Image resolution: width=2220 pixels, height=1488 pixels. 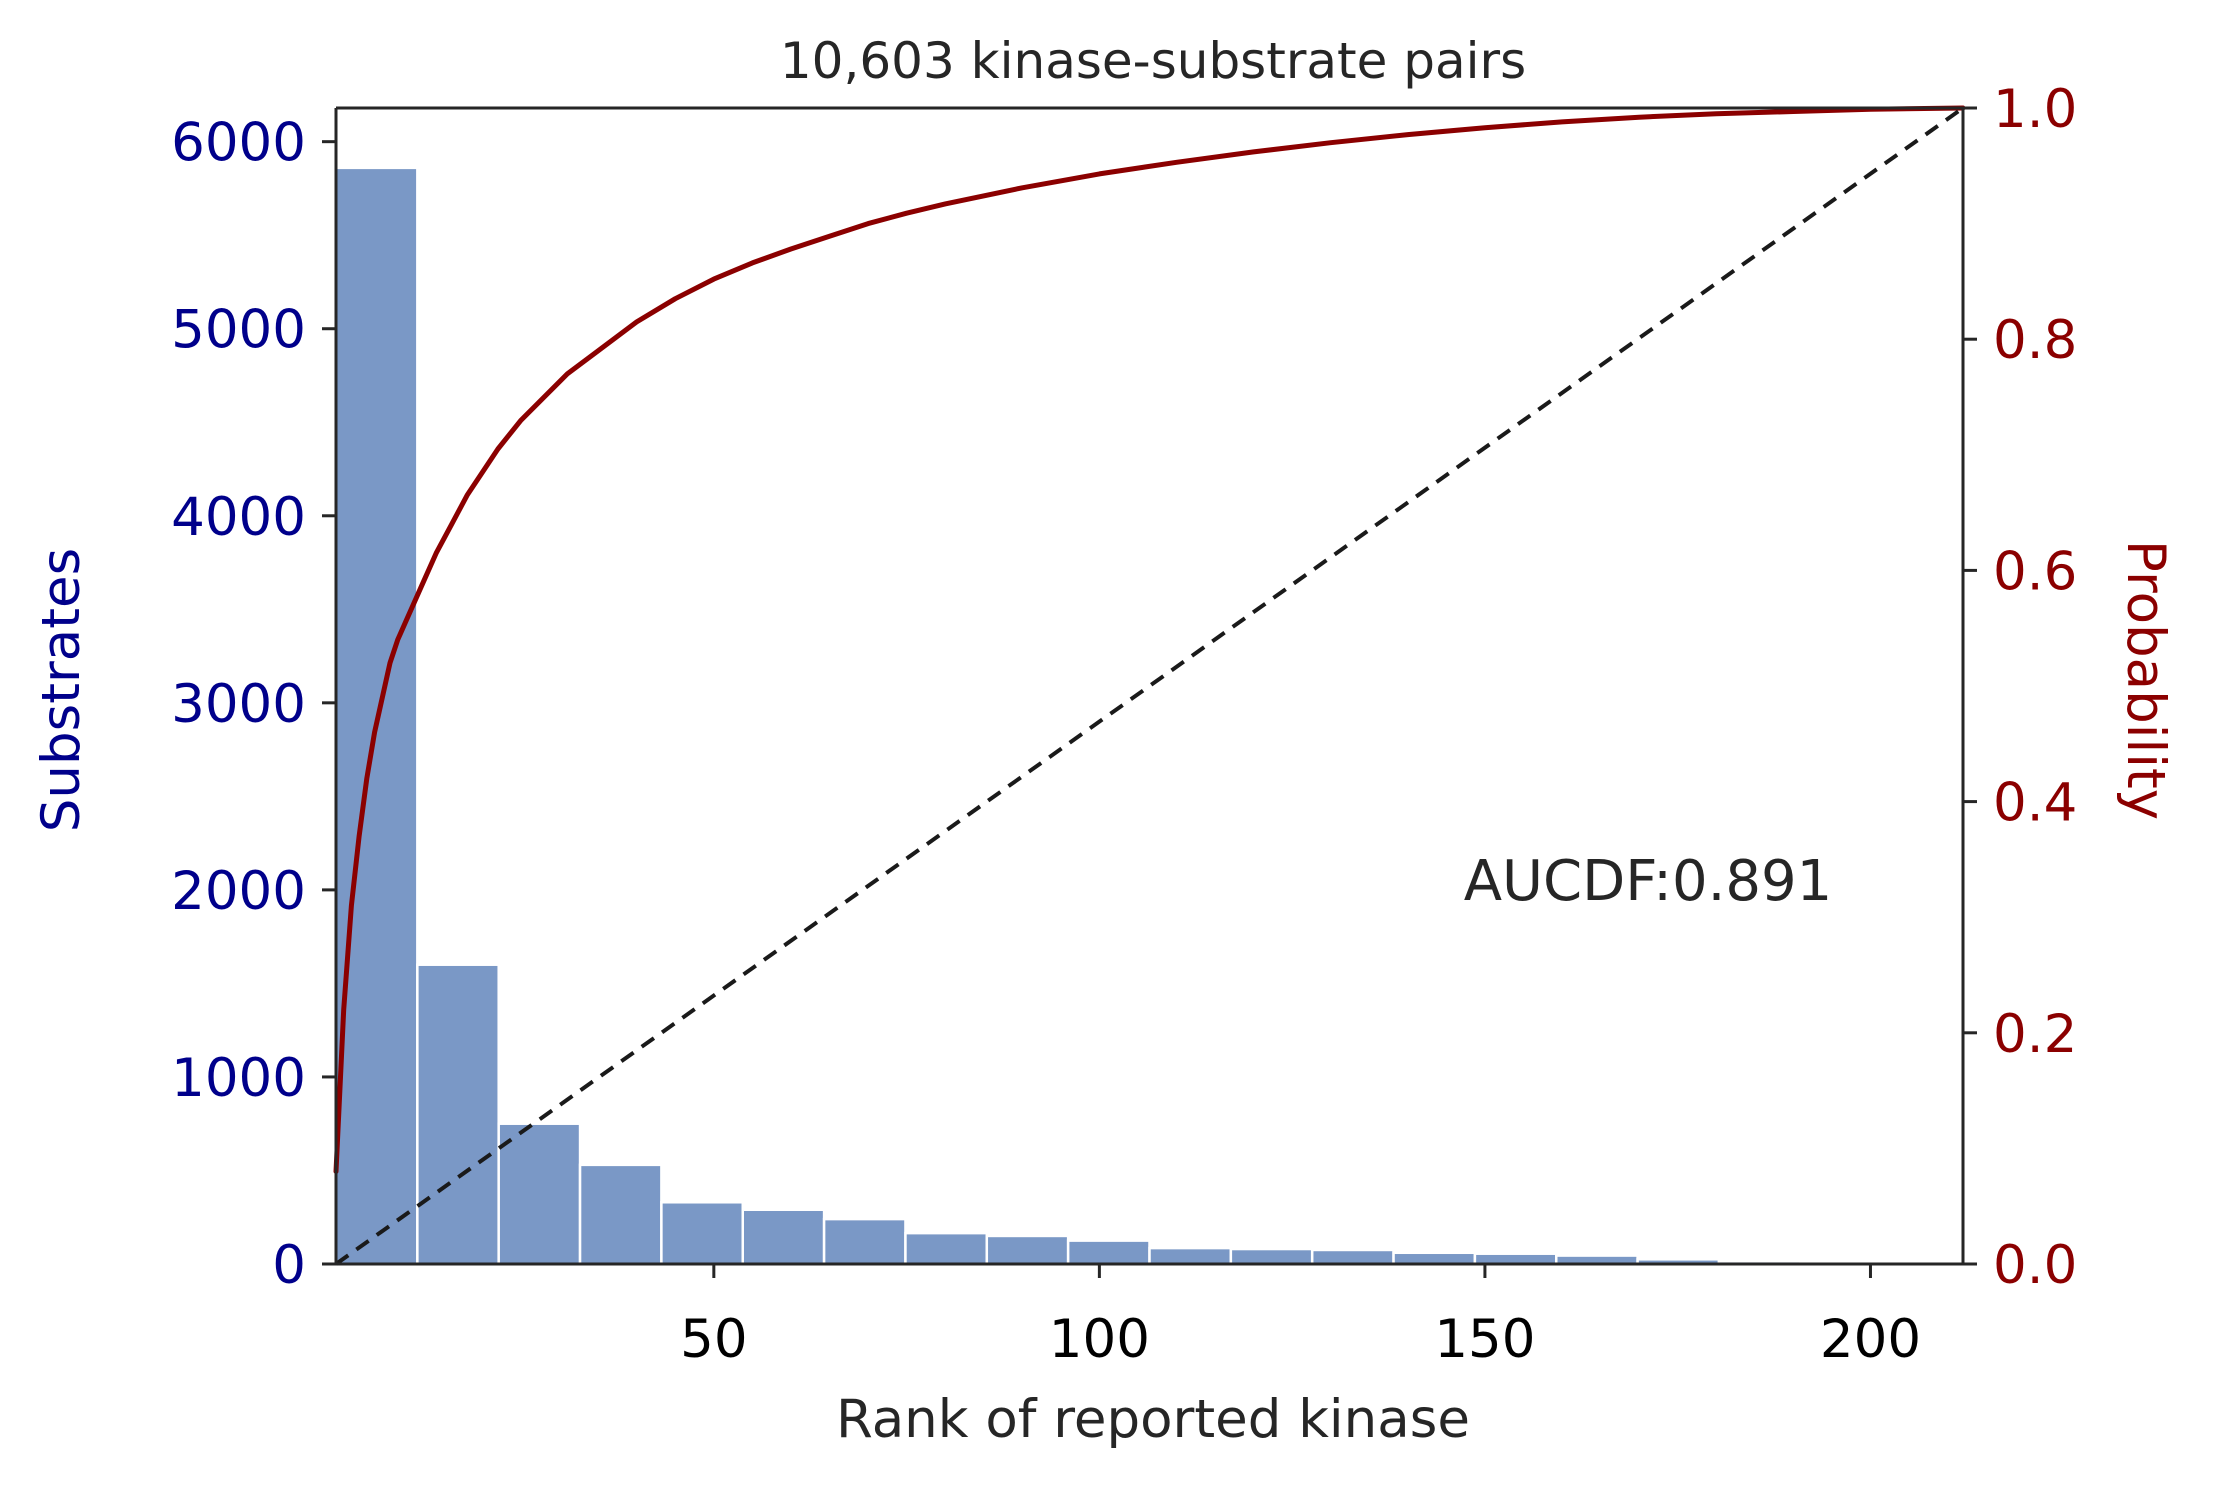 What do you see at coordinates (2035, 571) in the screenshot?
I see `y2-tick-label: 0.6` at bounding box center [2035, 571].